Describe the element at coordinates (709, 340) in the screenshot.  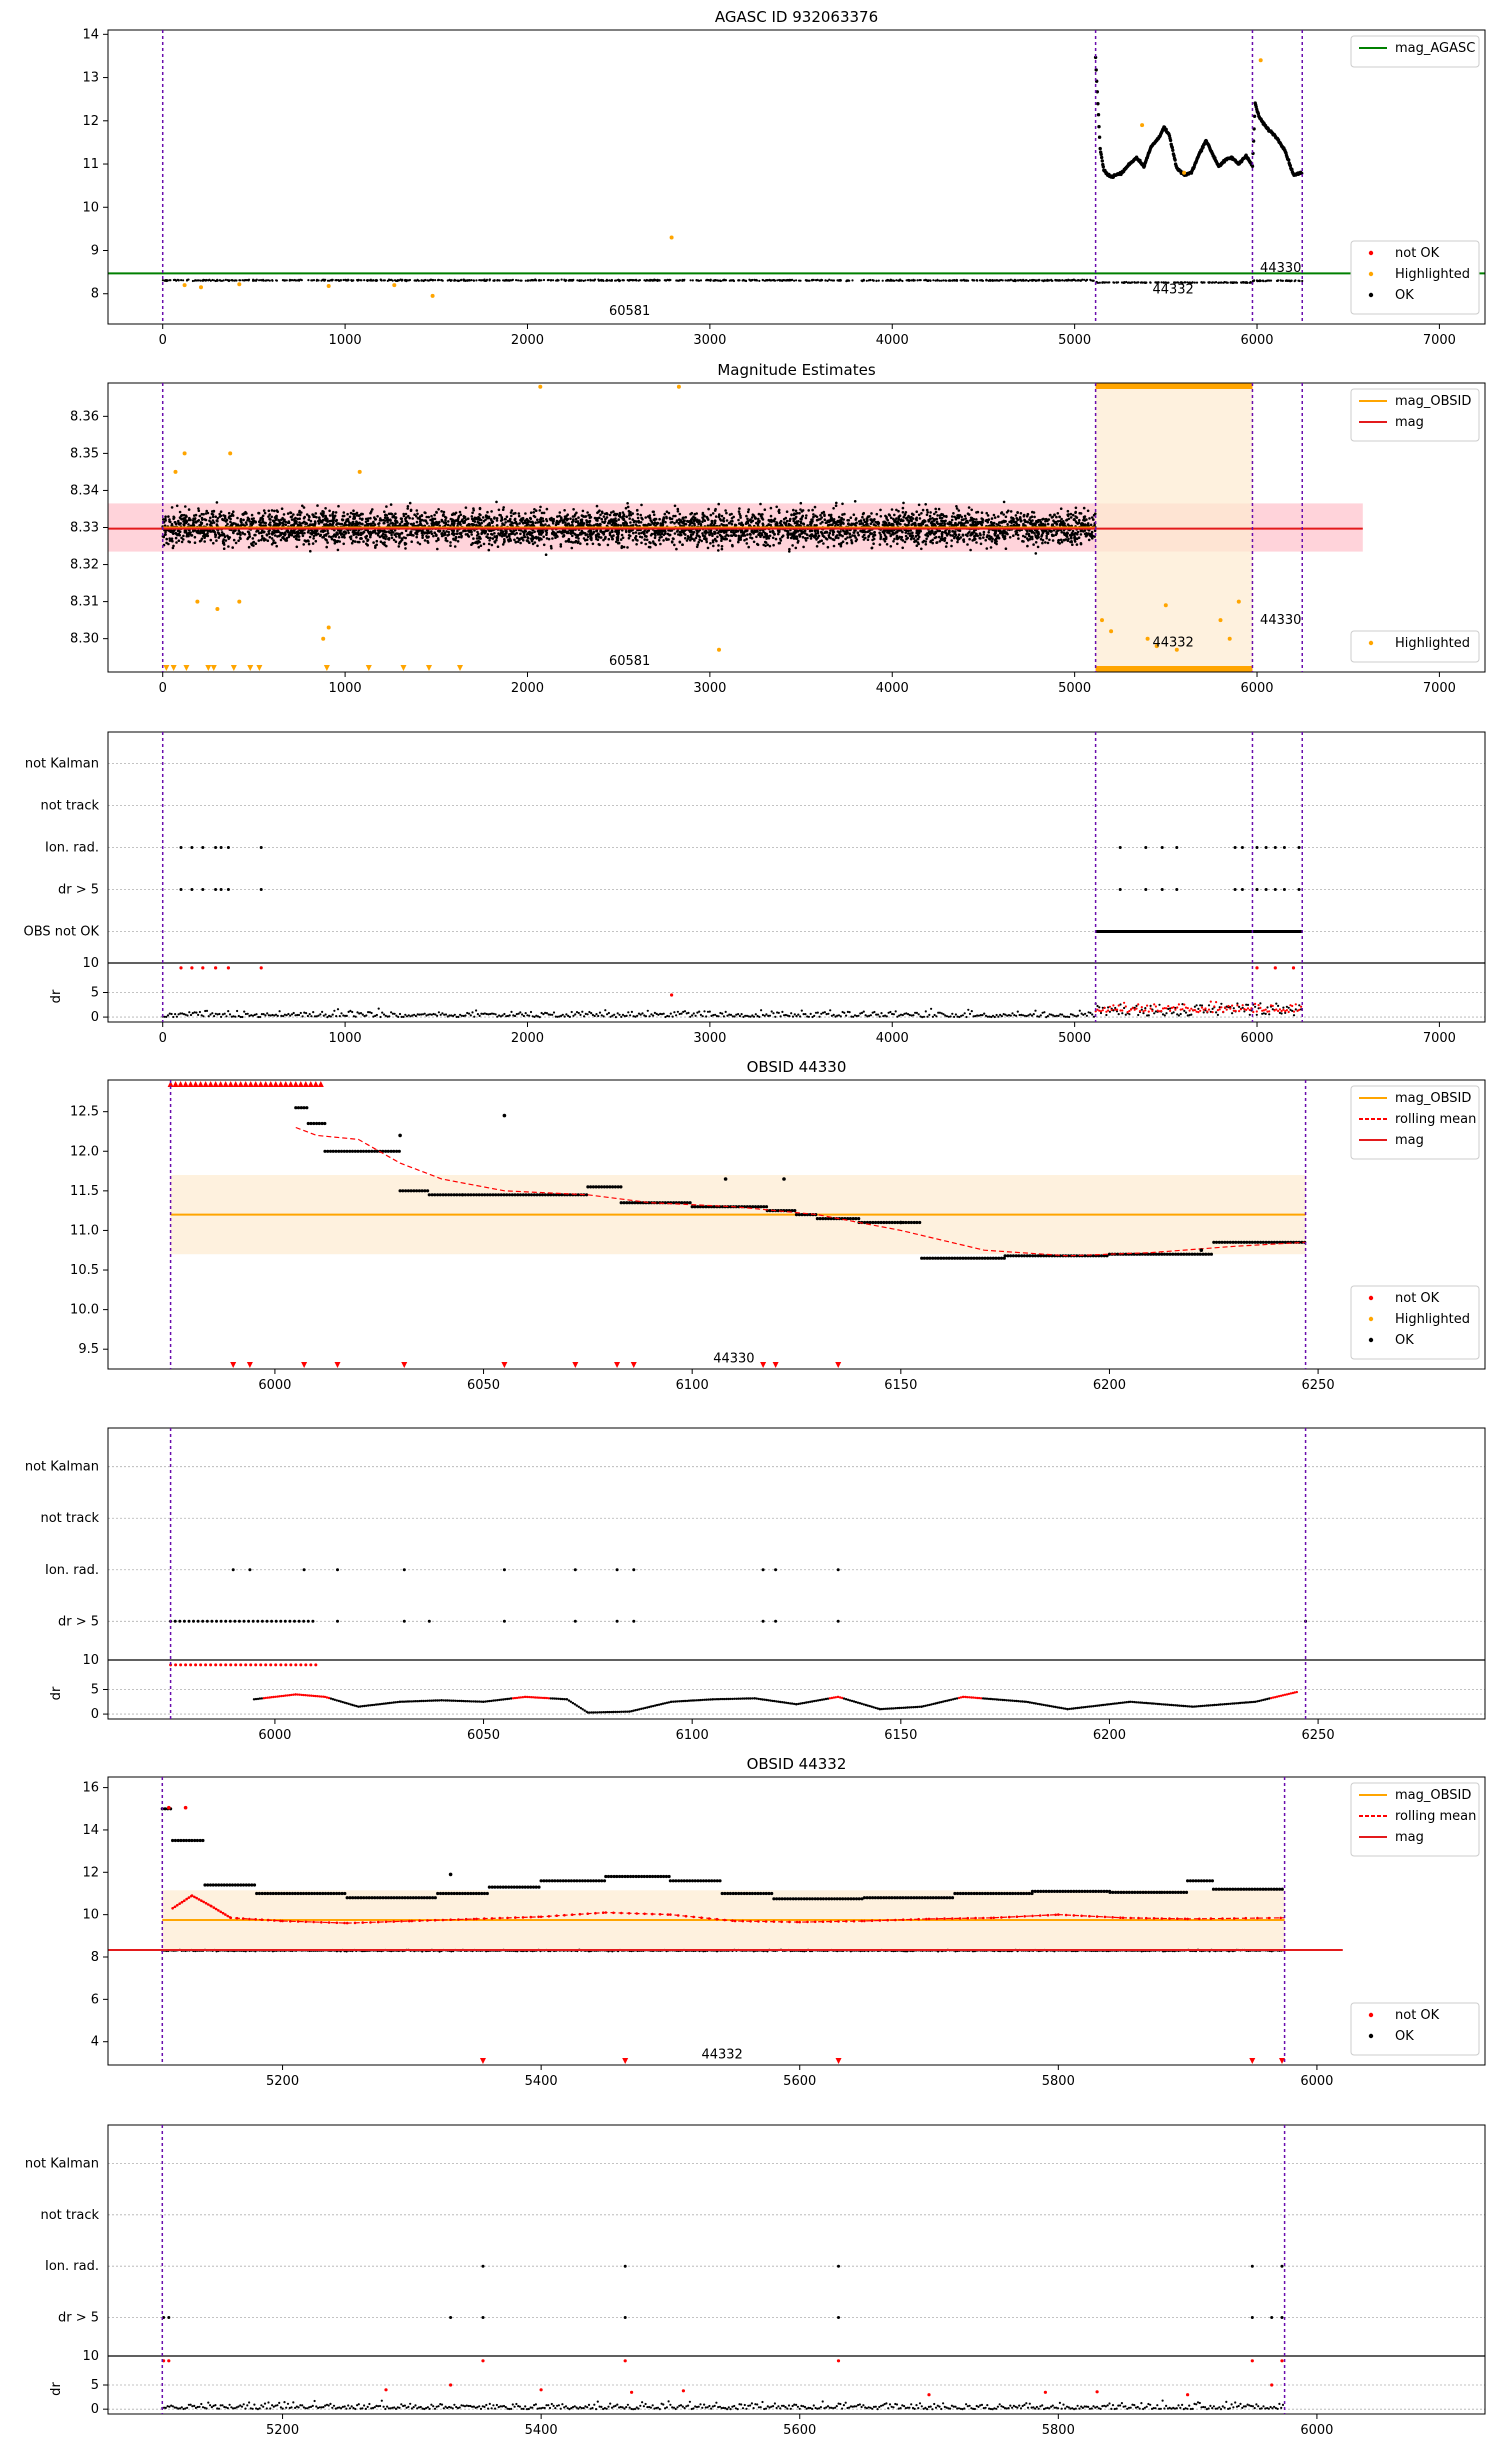
I see `x-tick-label: 3000` at that location.